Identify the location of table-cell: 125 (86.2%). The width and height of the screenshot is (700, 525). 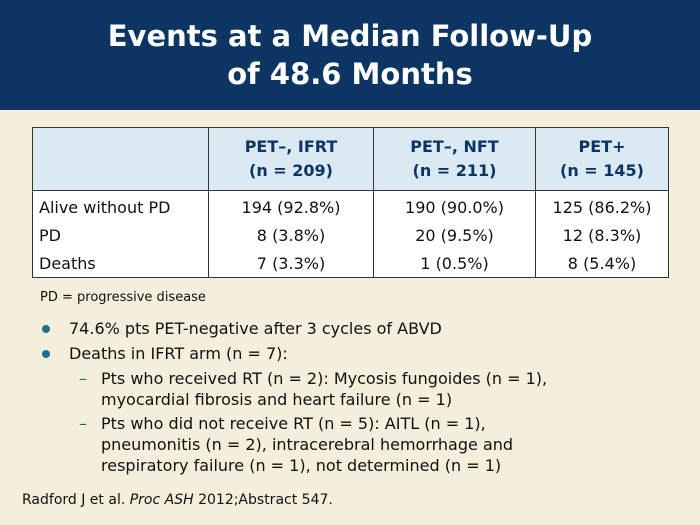
(602, 205).